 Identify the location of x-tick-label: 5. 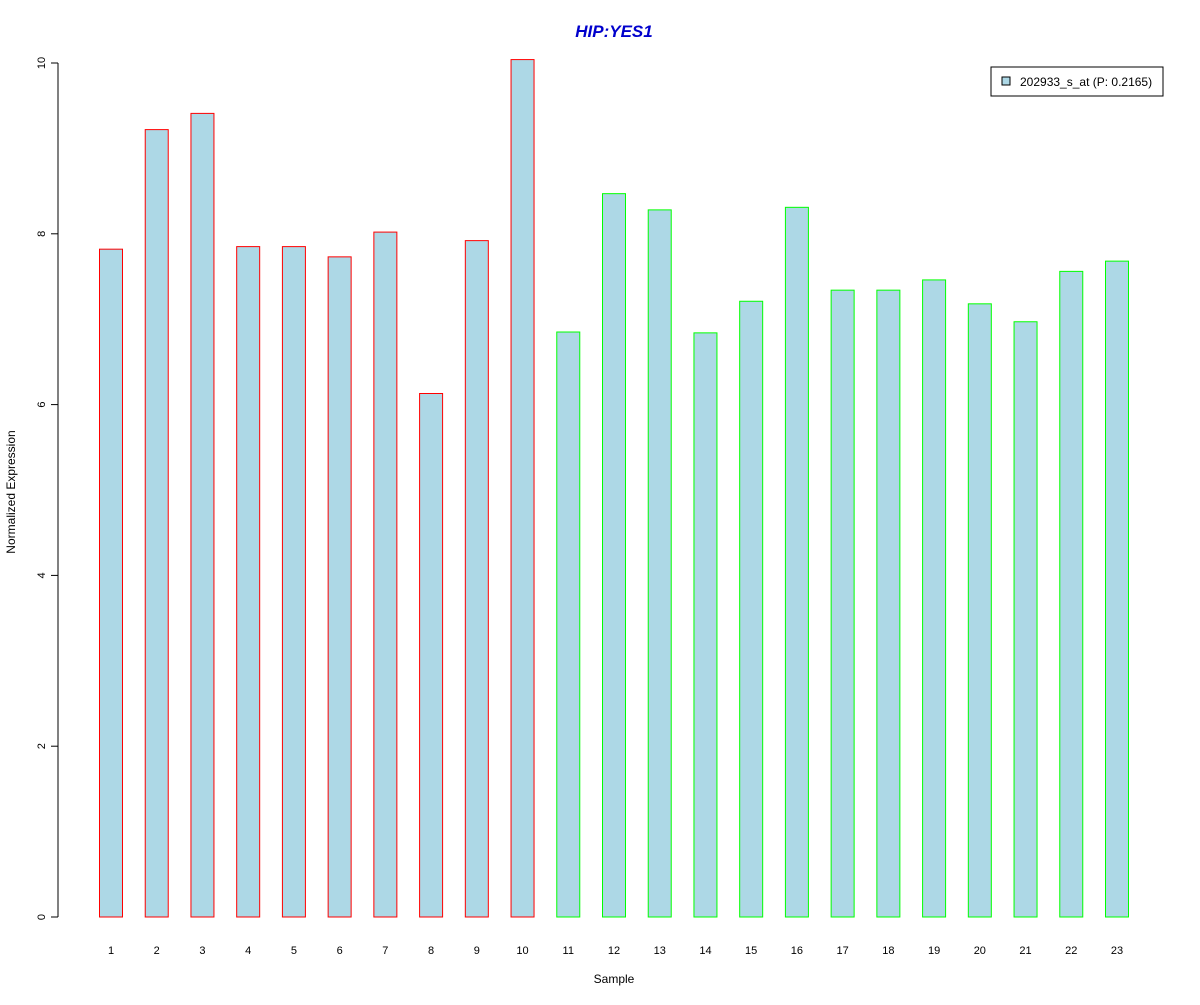
(294, 951).